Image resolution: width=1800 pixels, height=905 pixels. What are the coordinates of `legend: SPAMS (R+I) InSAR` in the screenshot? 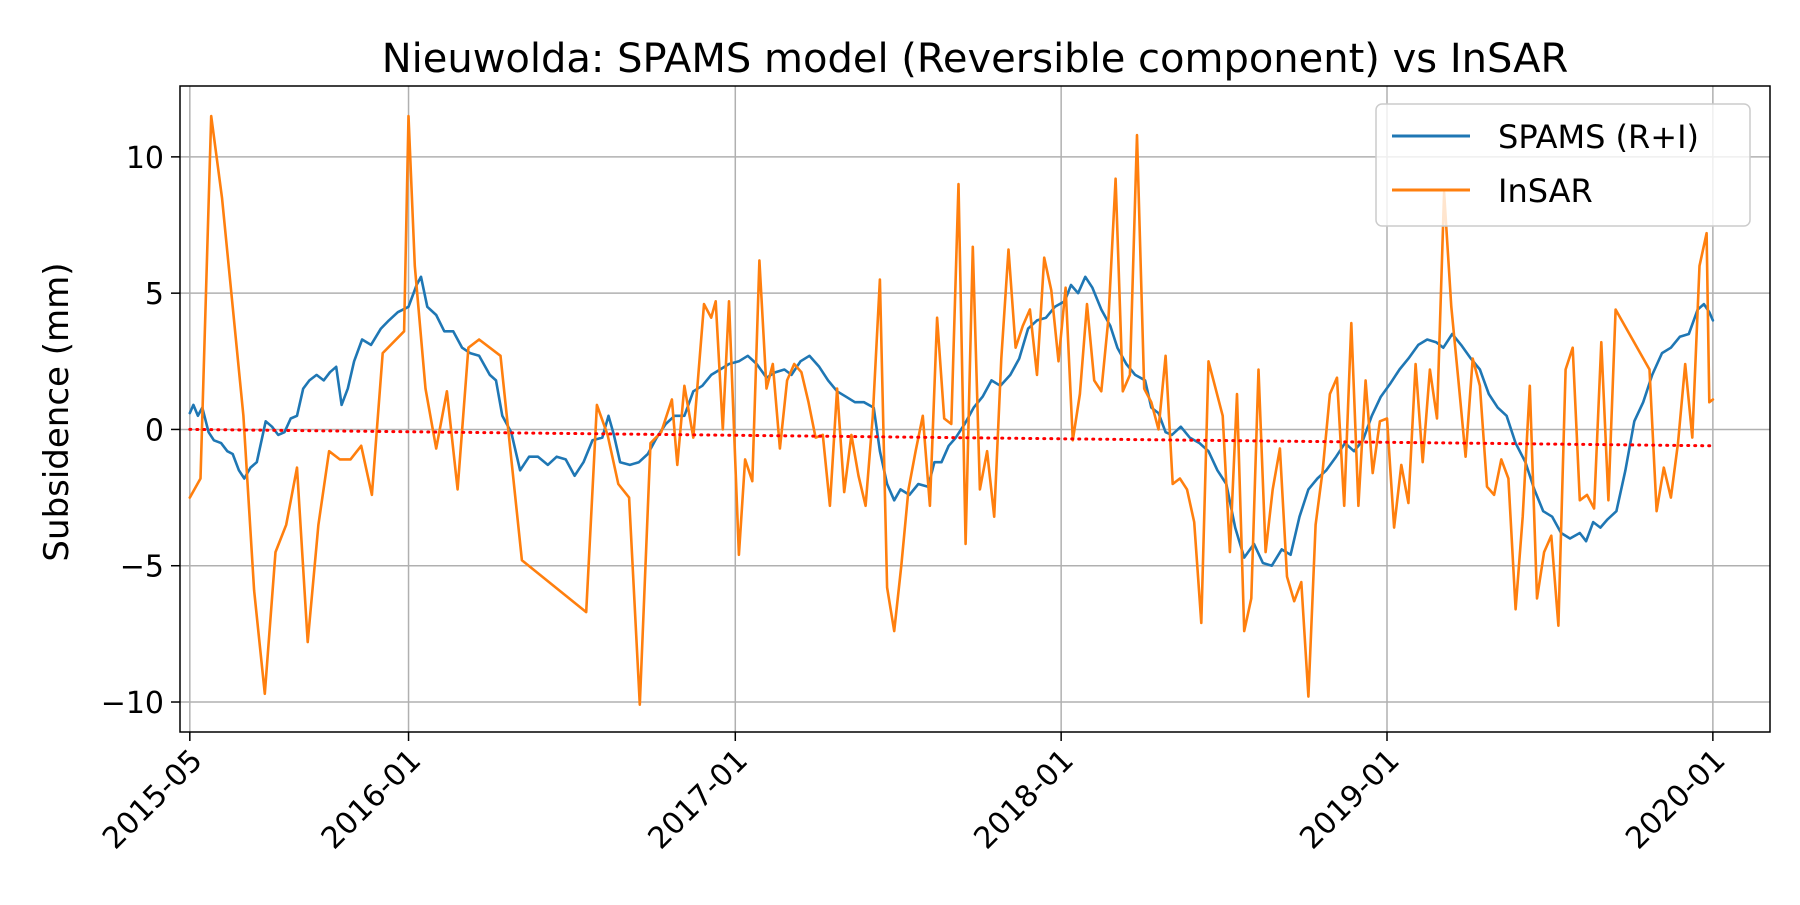 It's located at (1563, 165).